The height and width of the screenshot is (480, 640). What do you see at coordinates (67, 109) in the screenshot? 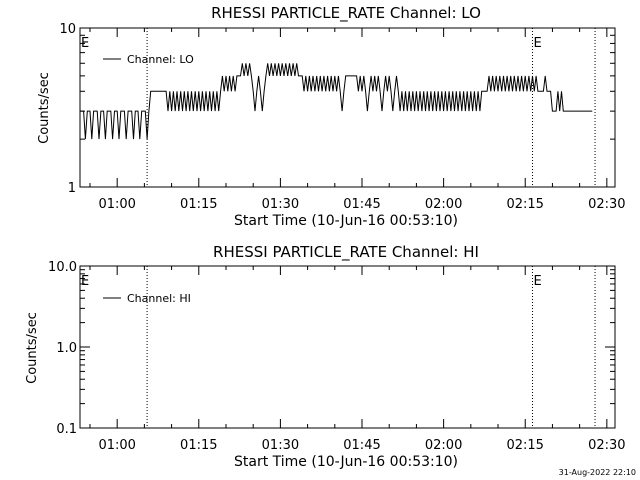
I see `y-tick-label-group: 1 10` at bounding box center [67, 109].